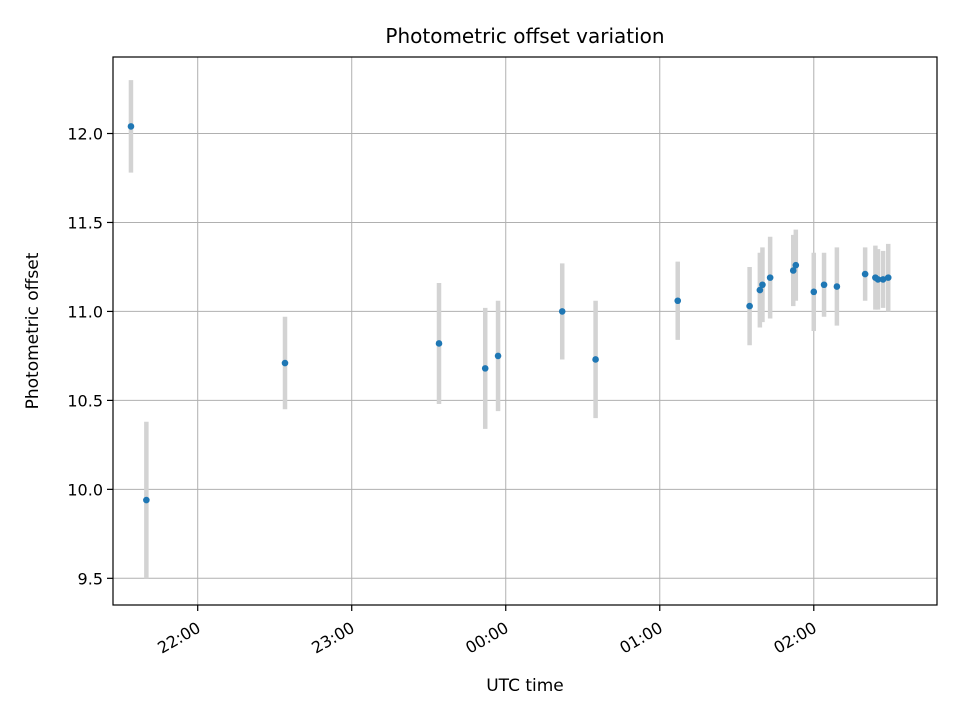 The width and height of the screenshot is (960, 720). I want to click on y-axis-ticks: 9.5 10.0 10.5 11.0 11.5 12.0, so click(90, 356).